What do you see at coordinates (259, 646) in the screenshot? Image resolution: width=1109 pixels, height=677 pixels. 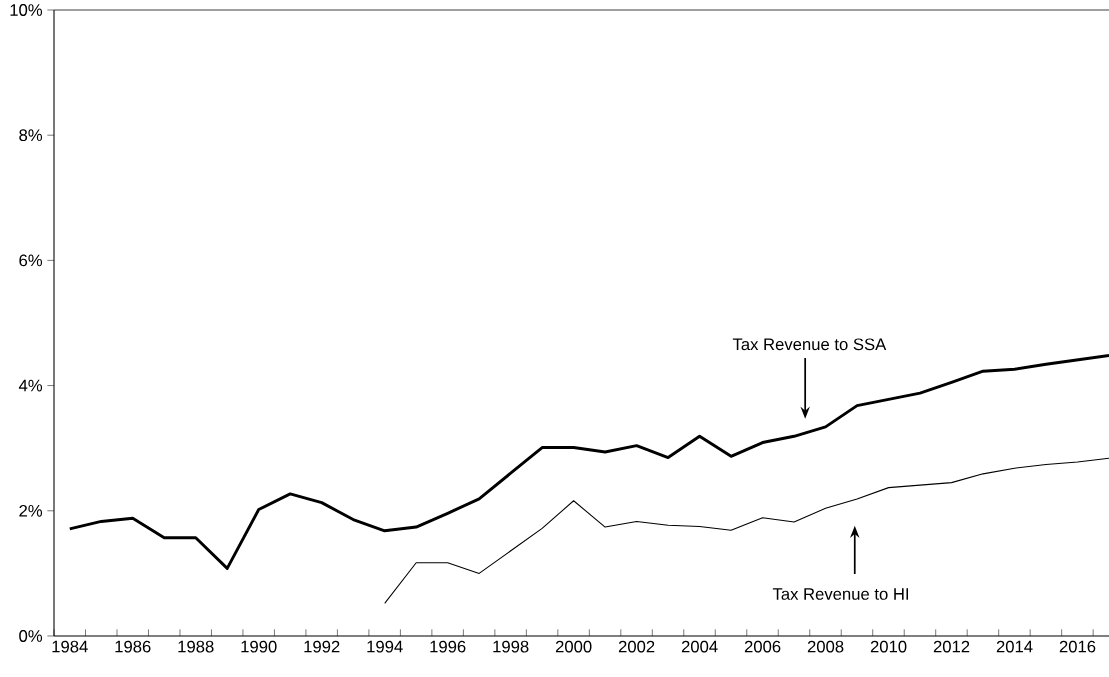 I see `x-tick-label: 1990` at bounding box center [259, 646].